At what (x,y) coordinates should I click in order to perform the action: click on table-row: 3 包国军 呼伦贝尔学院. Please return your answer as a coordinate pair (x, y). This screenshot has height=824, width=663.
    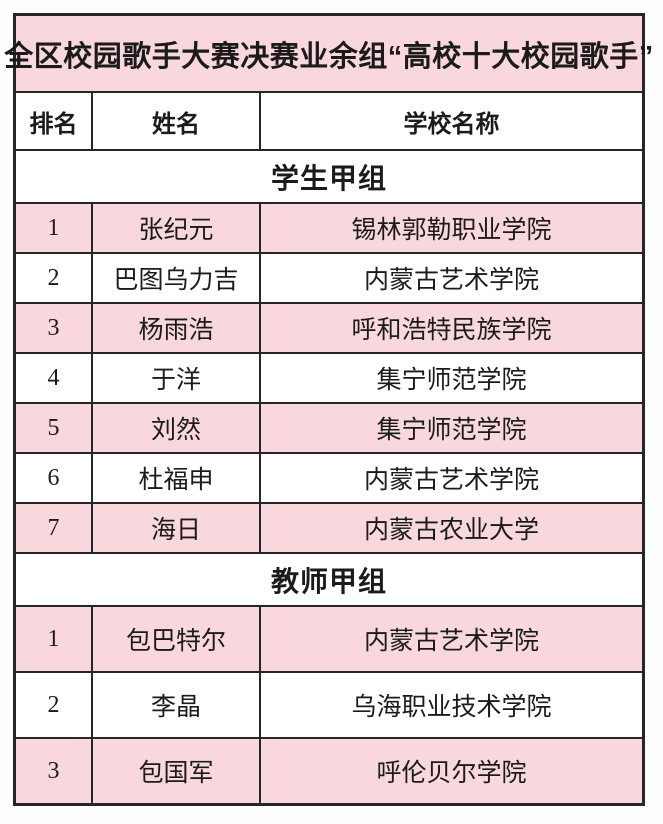
    Looking at the image, I should click on (329, 770).